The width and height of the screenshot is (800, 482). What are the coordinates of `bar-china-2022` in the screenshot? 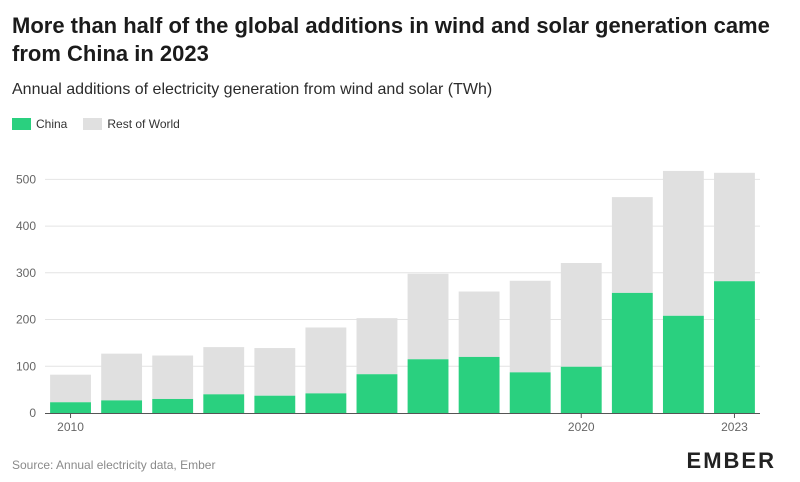 It's located at (683, 364).